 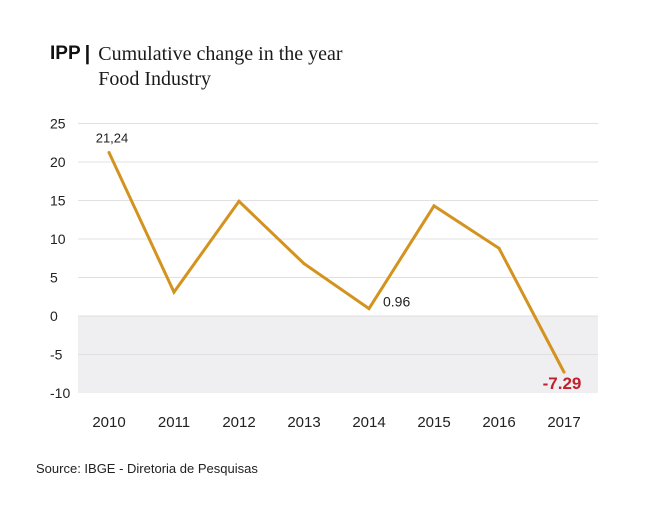 I want to click on data-label: 0.96, so click(x=396, y=302).